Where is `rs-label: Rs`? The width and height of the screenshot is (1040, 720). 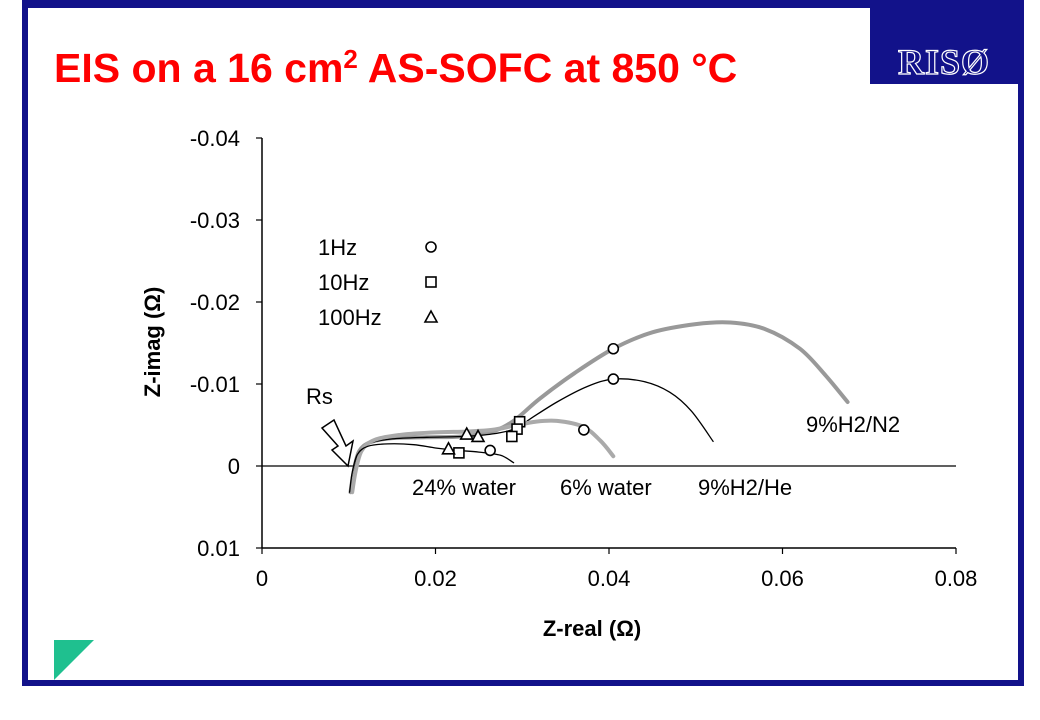
rs-label: Rs is located at coordinates (319, 396).